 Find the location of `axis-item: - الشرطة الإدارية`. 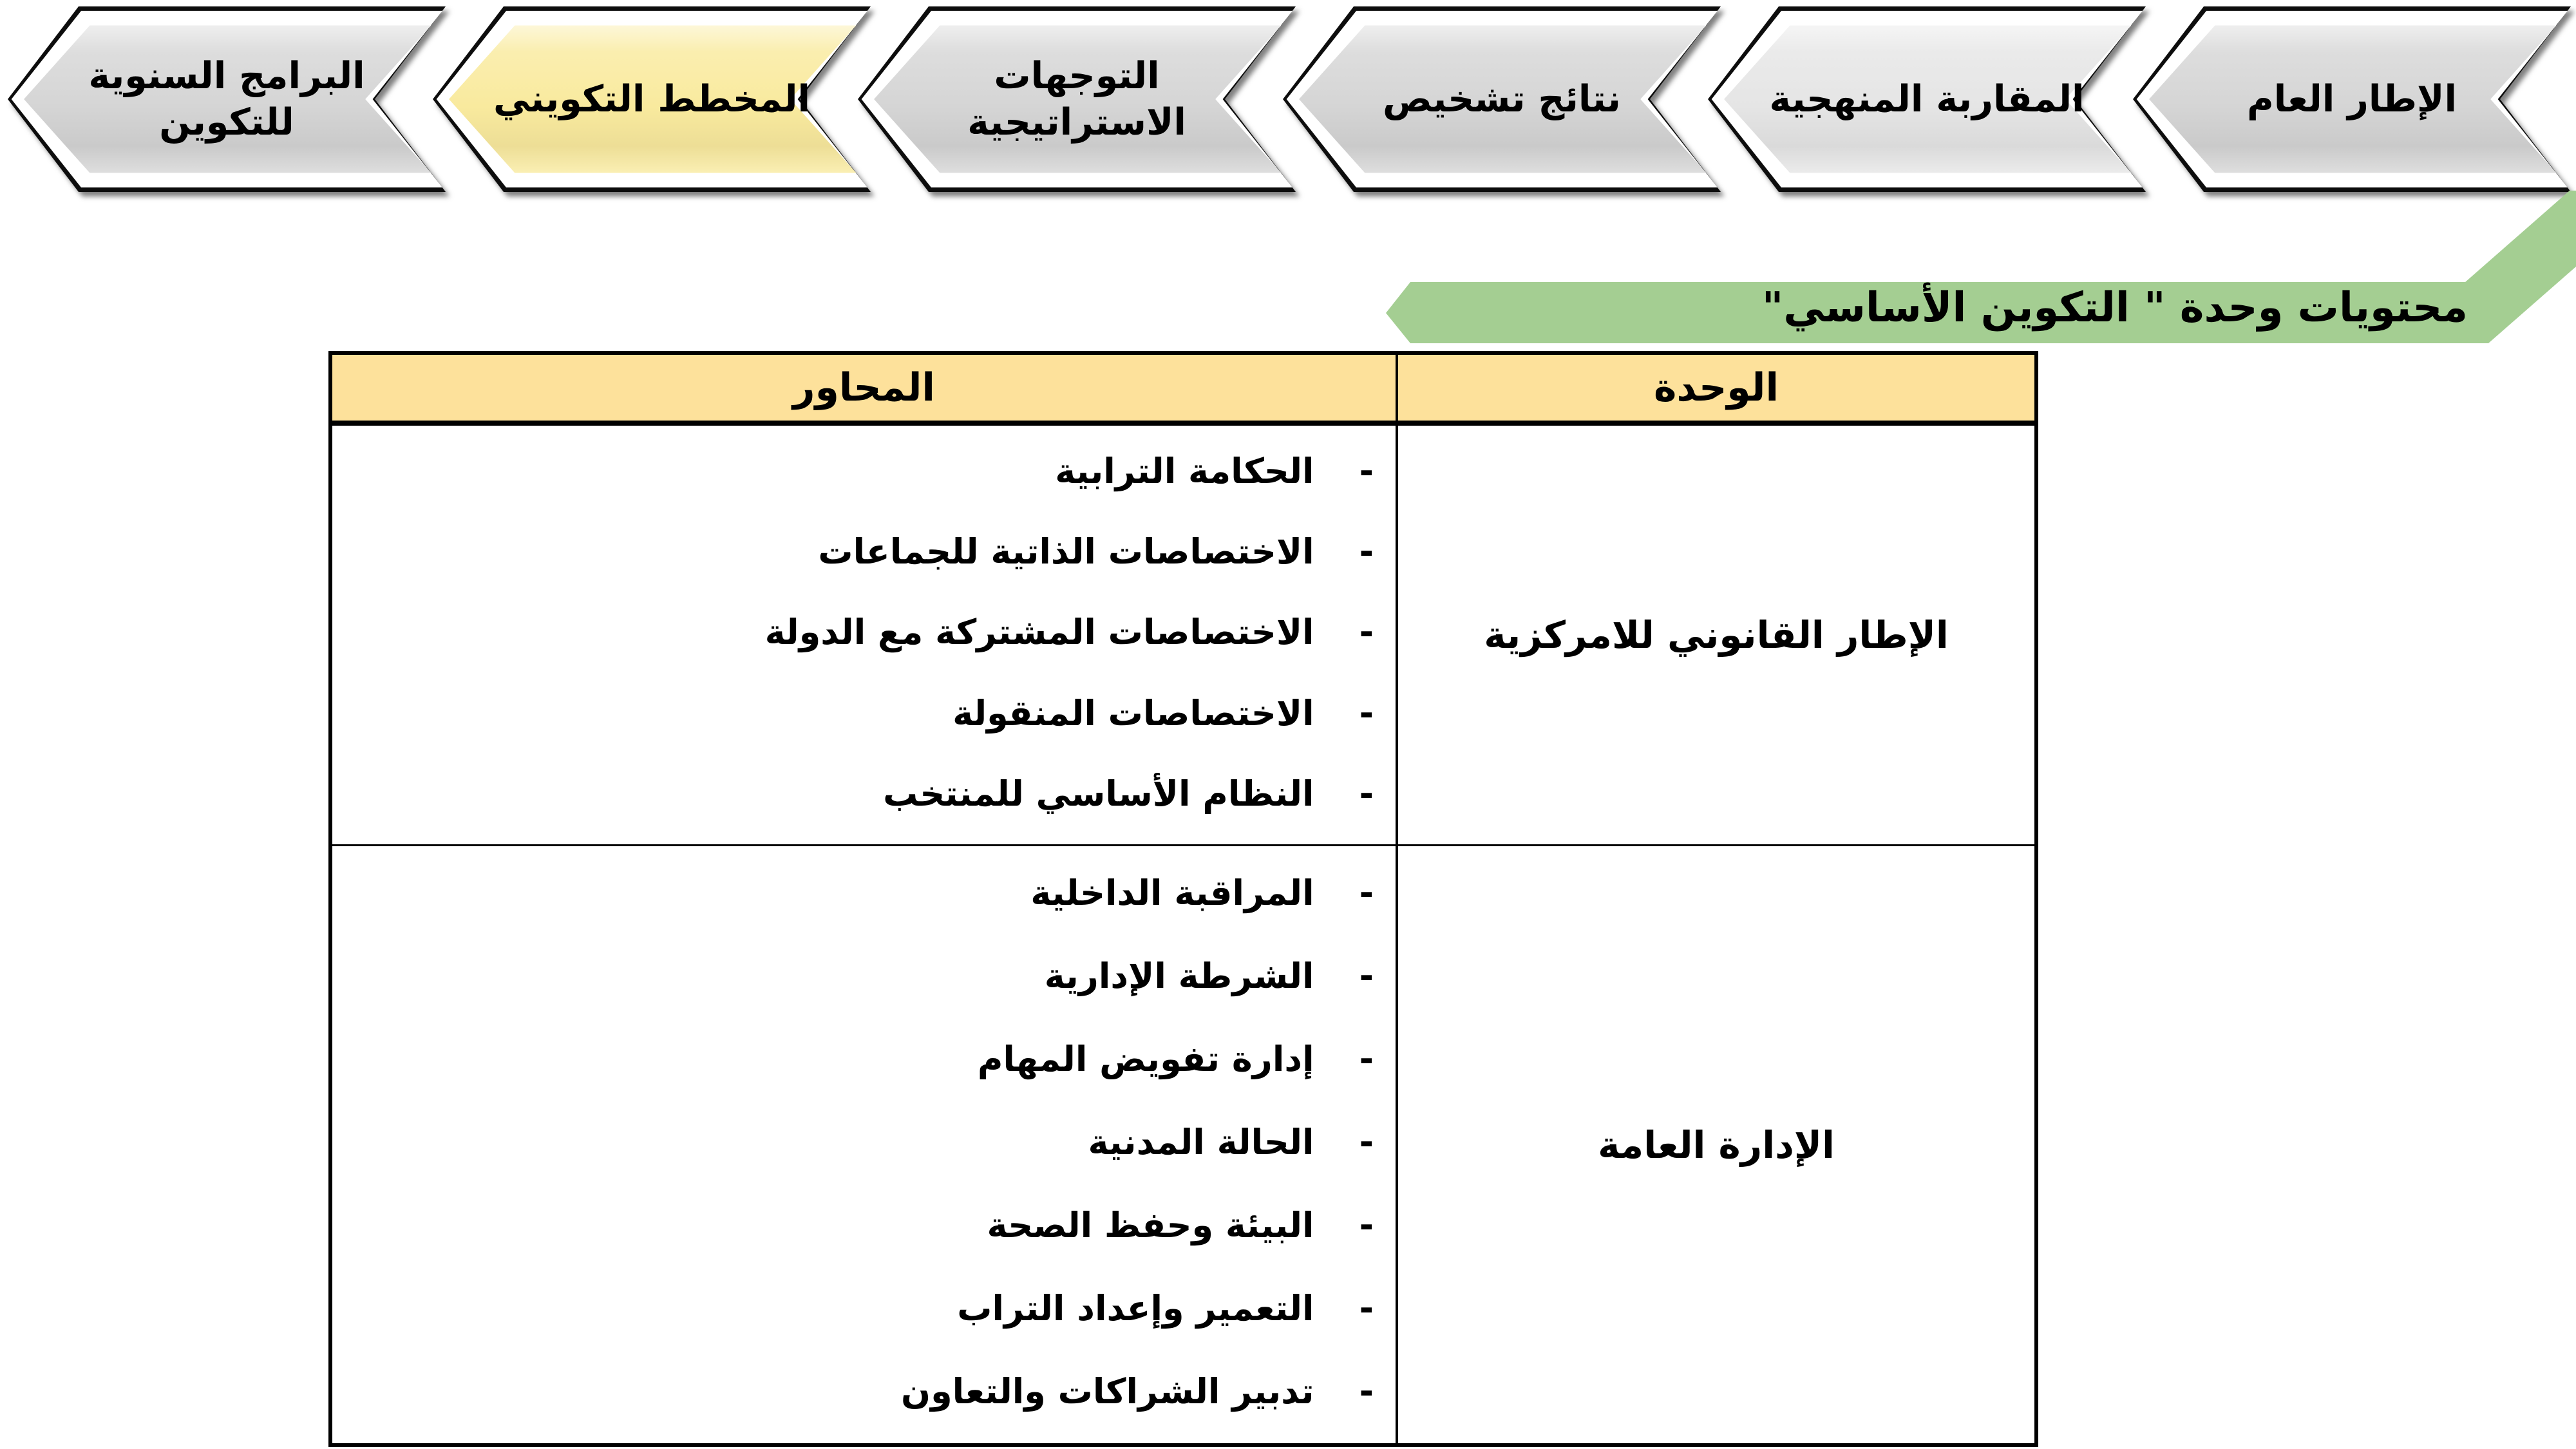

axis-item: - الشرطة الإدارية is located at coordinates (1209, 976).